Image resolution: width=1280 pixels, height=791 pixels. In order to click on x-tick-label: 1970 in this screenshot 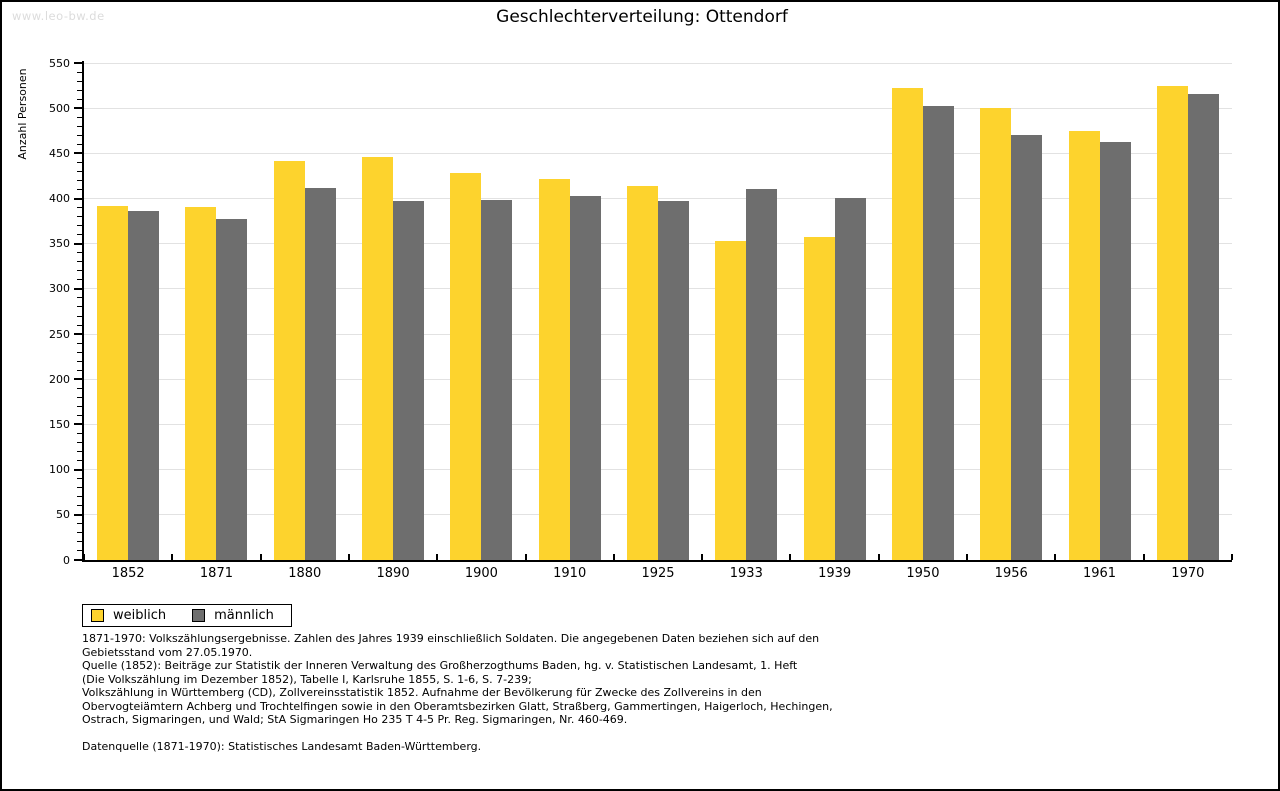, I will do `click(1188, 573)`.